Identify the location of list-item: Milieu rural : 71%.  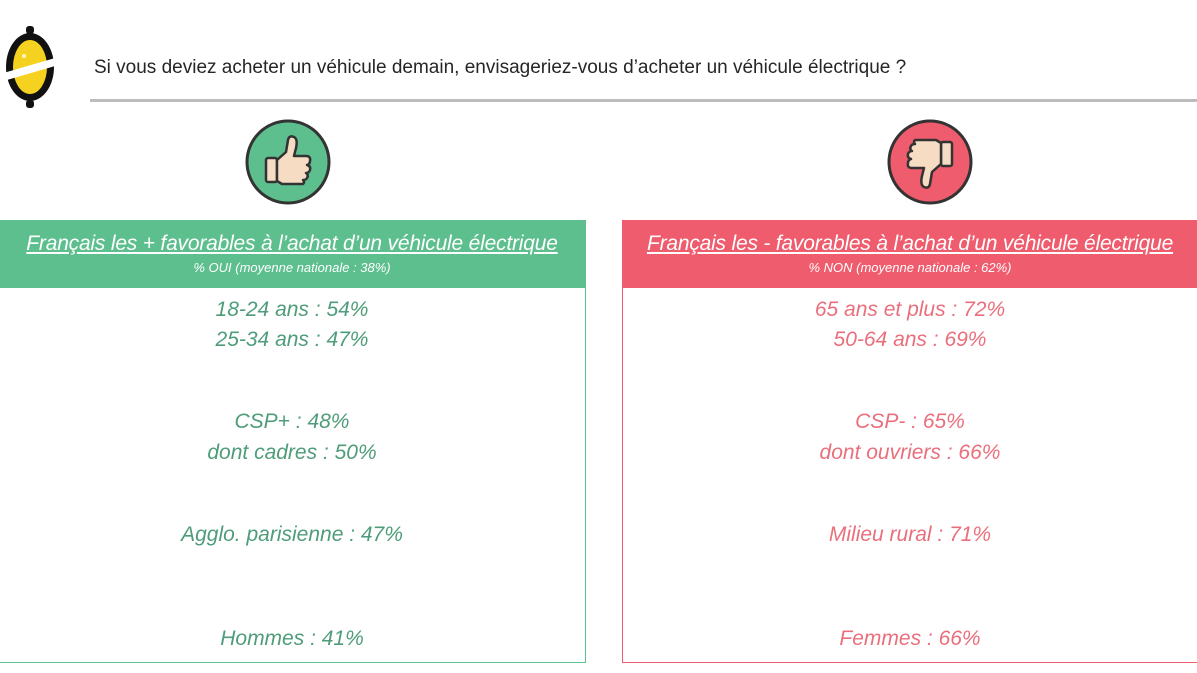
(910, 534).